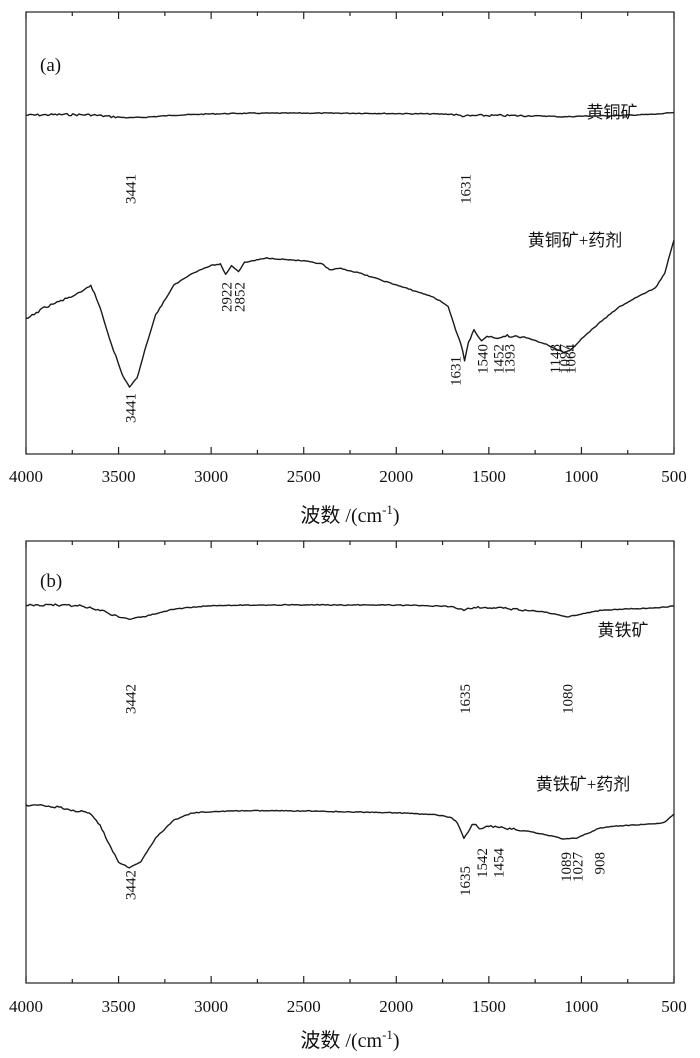 The height and width of the screenshot is (1058, 700). What do you see at coordinates (583, 784) in the screenshot?
I see `series-label: 黄铁矿+药剂` at bounding box center [583, 784].